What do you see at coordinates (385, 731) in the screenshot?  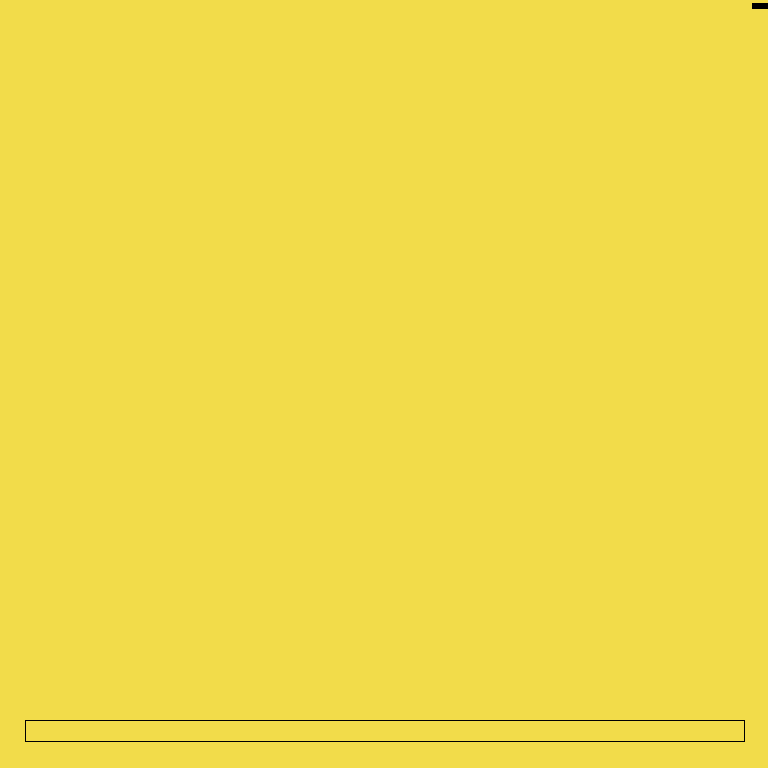 I see `legend-color-bar` at bounding box center [385, 731].